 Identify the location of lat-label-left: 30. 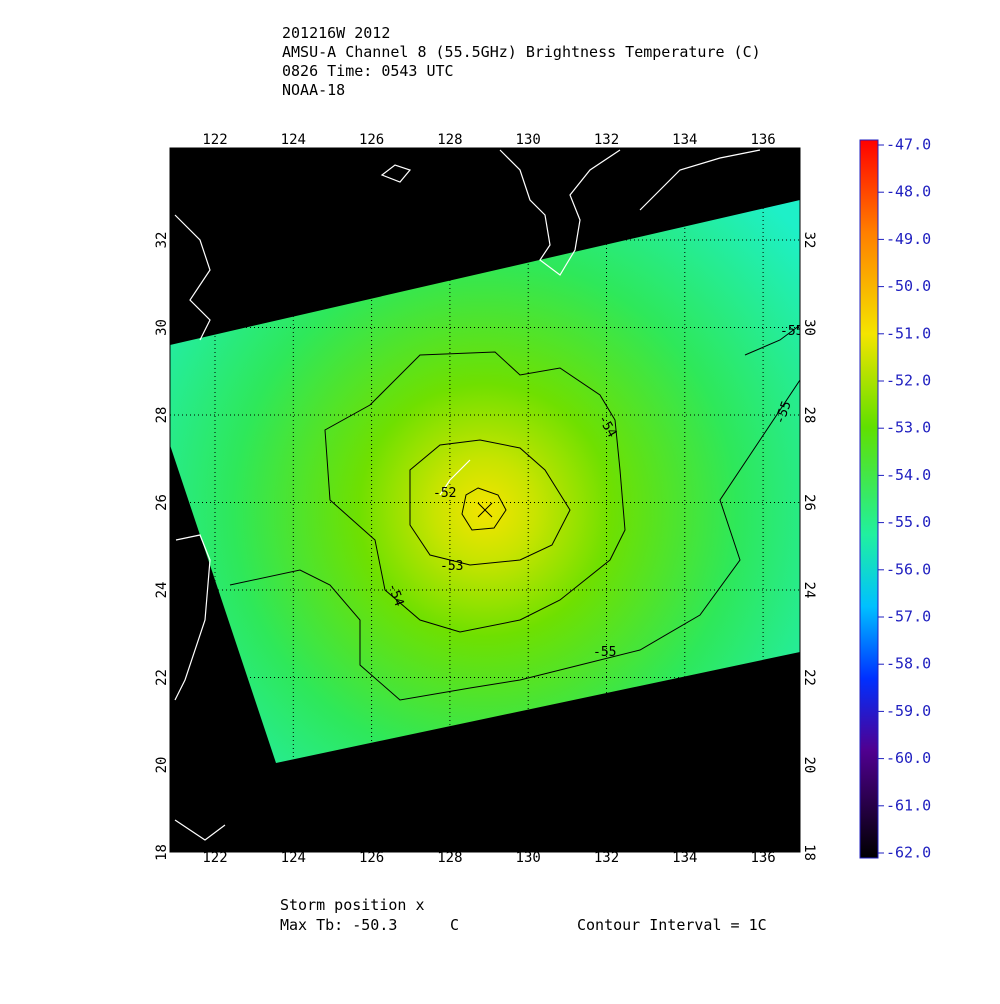
(162, 327).